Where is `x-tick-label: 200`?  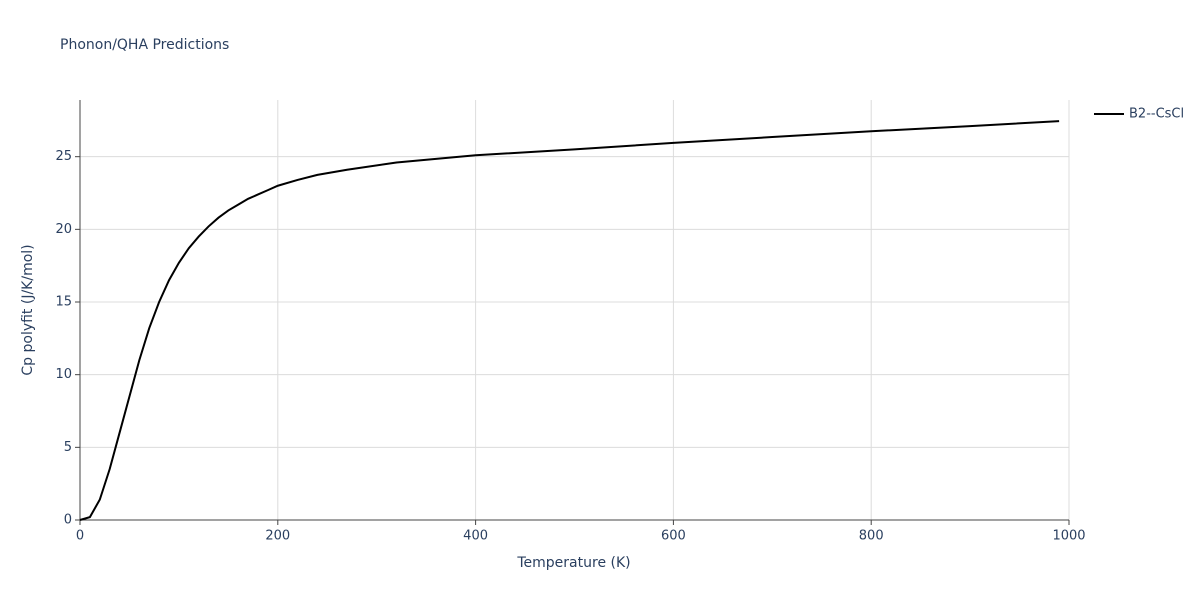 x-tick-label: 200 is located at coordinates (277, 536).